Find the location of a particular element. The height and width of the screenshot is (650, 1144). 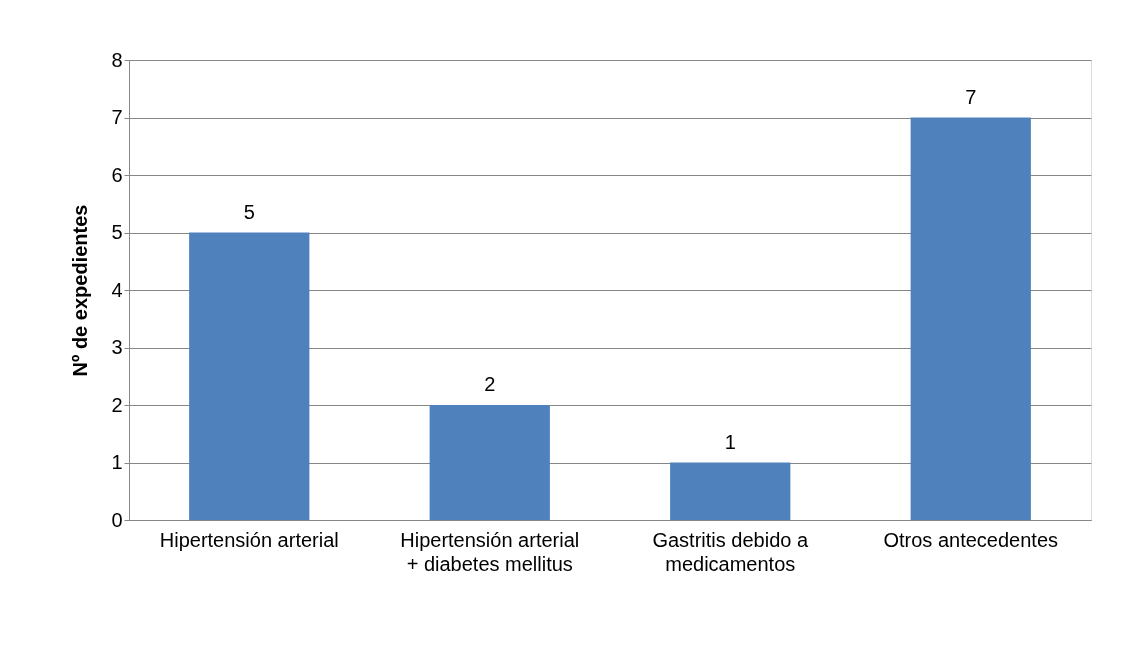

y-tick-label: 0 is located at coordinates (117, 519).